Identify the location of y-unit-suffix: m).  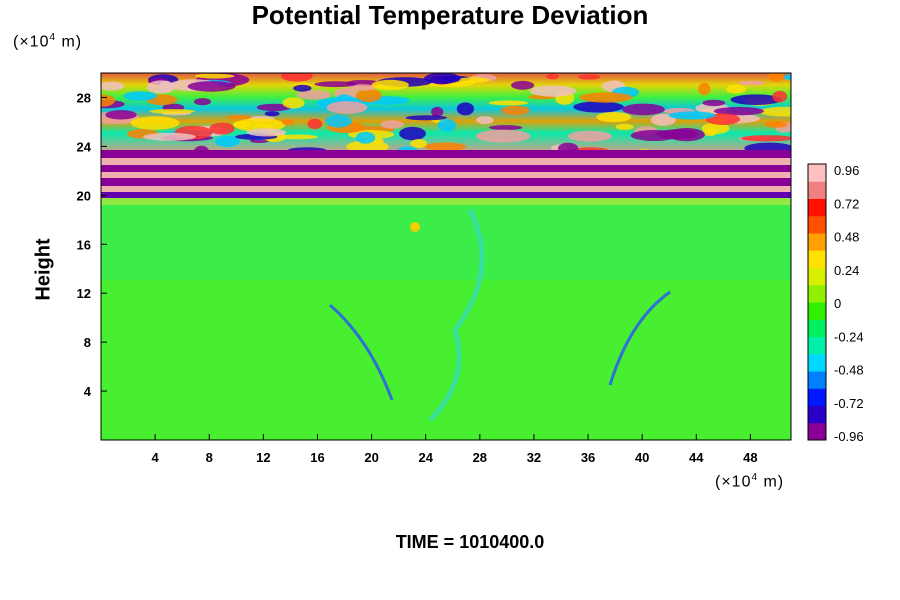
(69, 42).